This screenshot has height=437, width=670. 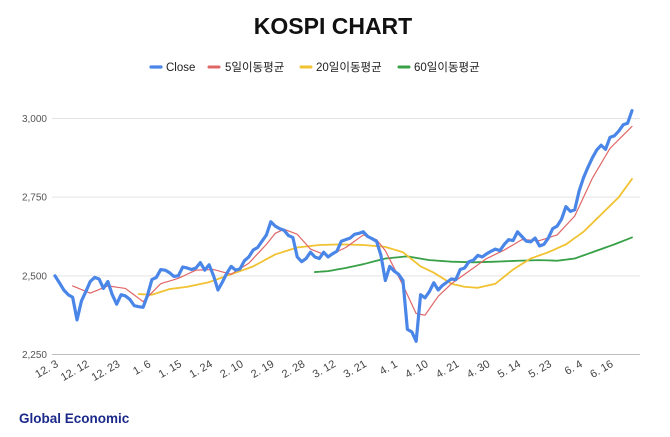 I want to click on legend-item-close: Close, so click(x=172, y=68).